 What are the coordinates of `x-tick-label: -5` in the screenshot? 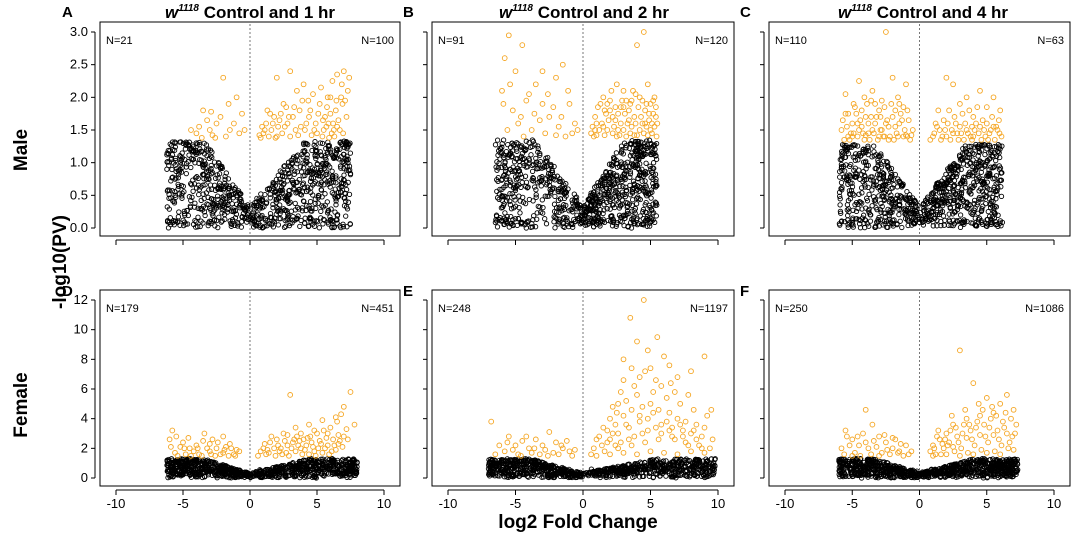 It's located at (183, 503).